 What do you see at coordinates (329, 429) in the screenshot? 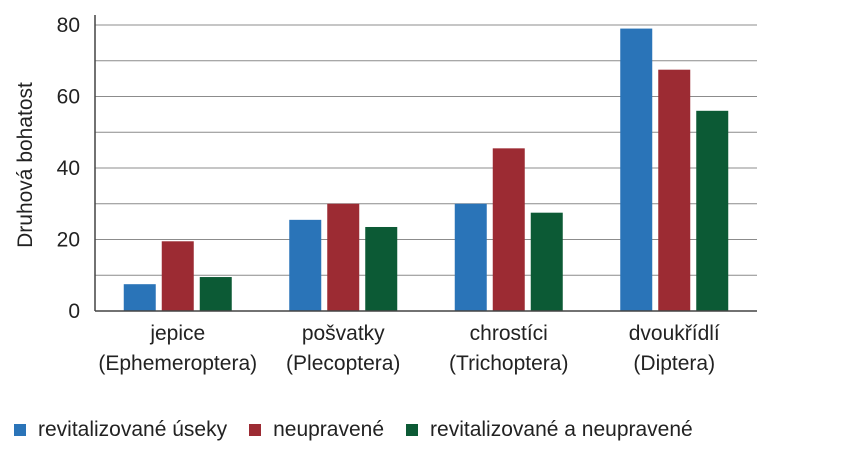
I see `legend-label-1: neupravené` at bounding box center [329, 429].